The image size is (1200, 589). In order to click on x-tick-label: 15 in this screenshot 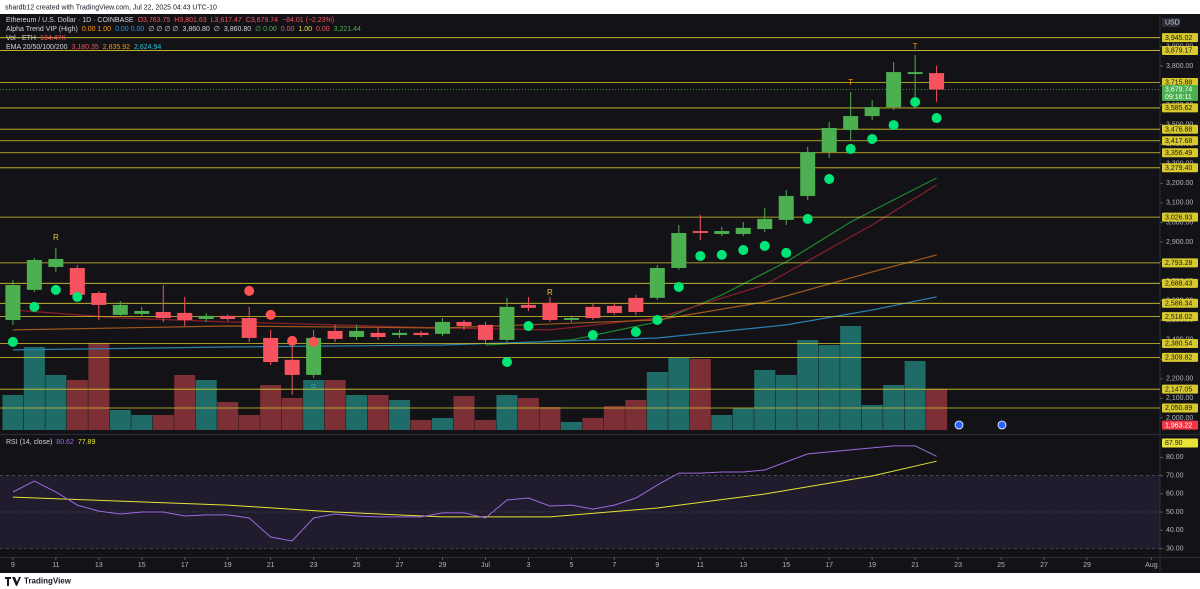, I will do `click(786, 565)`.